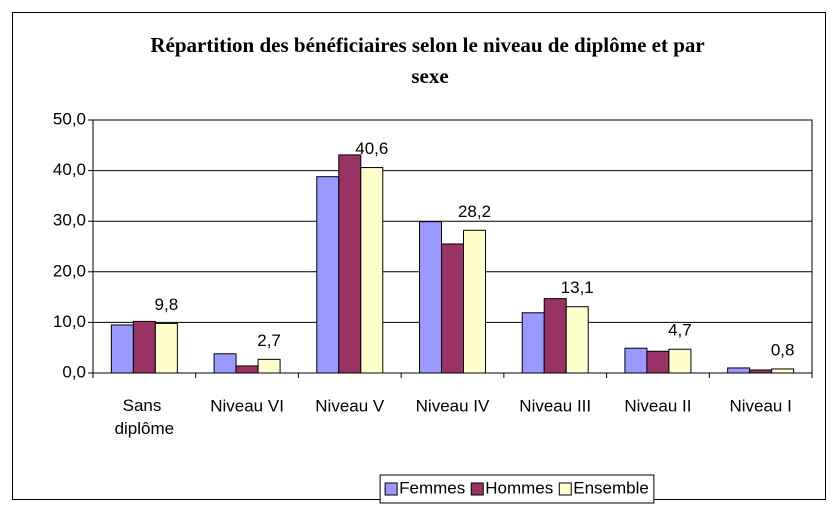 Image resolution: width=839 pixels, height=512 pixels. I want to click on data-label: 40,6, so click(371, 148).